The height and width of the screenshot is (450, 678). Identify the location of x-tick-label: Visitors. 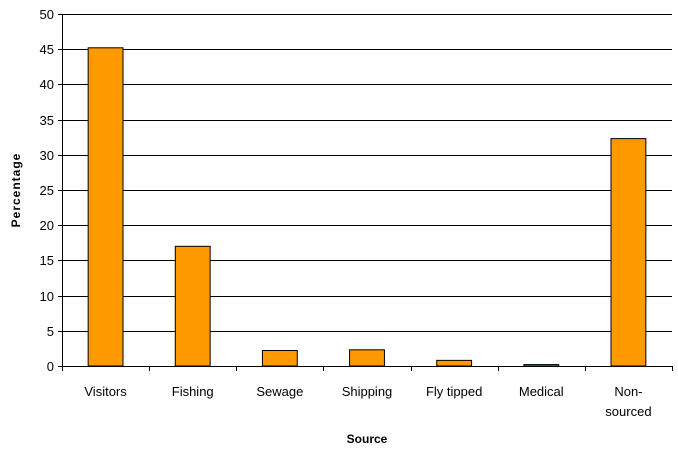
(105, 391).